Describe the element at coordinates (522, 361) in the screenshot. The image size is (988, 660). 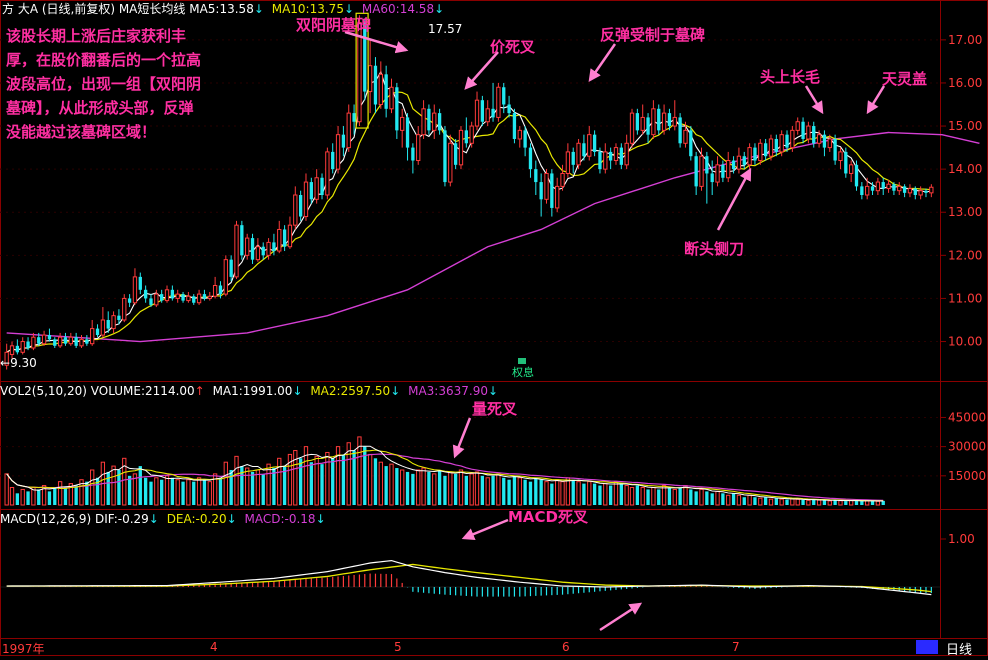
I see `ex-rights-marker` at that location.